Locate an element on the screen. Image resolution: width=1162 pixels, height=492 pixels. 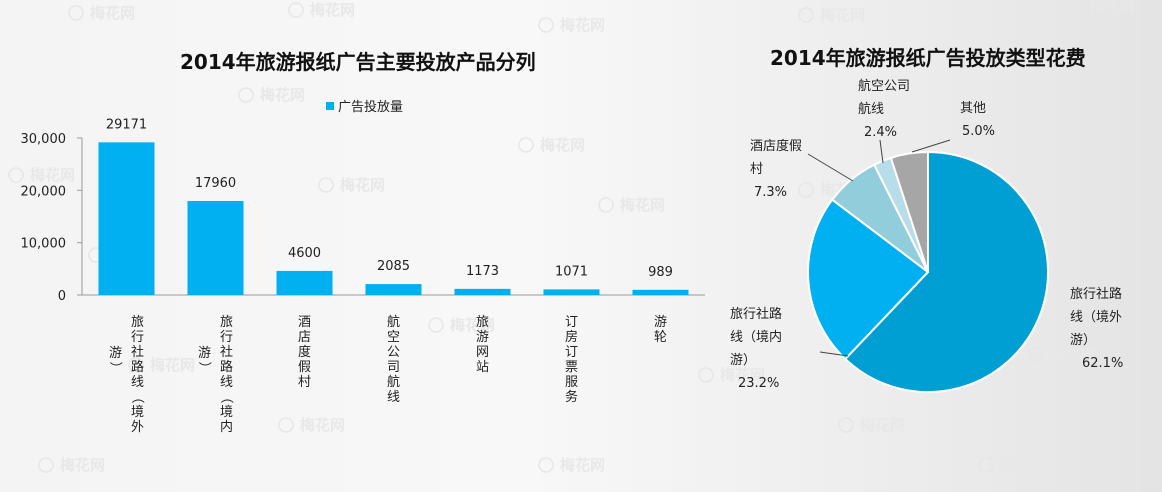
category-label: （ is located at coordinates (137, 396).